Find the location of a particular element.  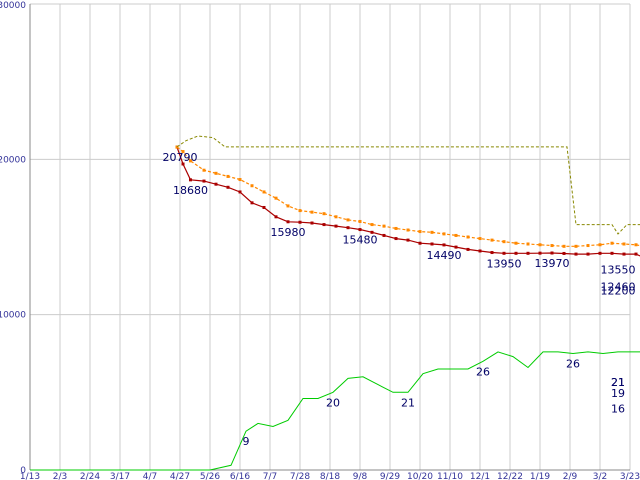

data-label: 15980 is located at coordinates (288, 232).